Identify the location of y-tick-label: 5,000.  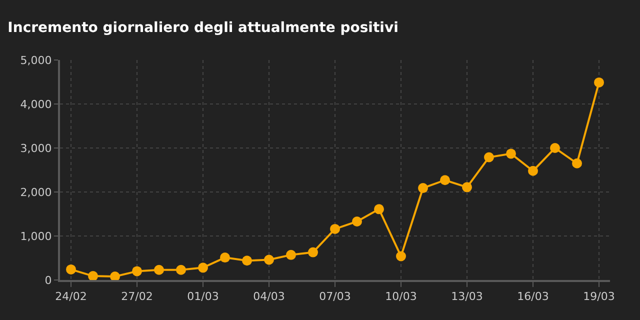
(36, 60).